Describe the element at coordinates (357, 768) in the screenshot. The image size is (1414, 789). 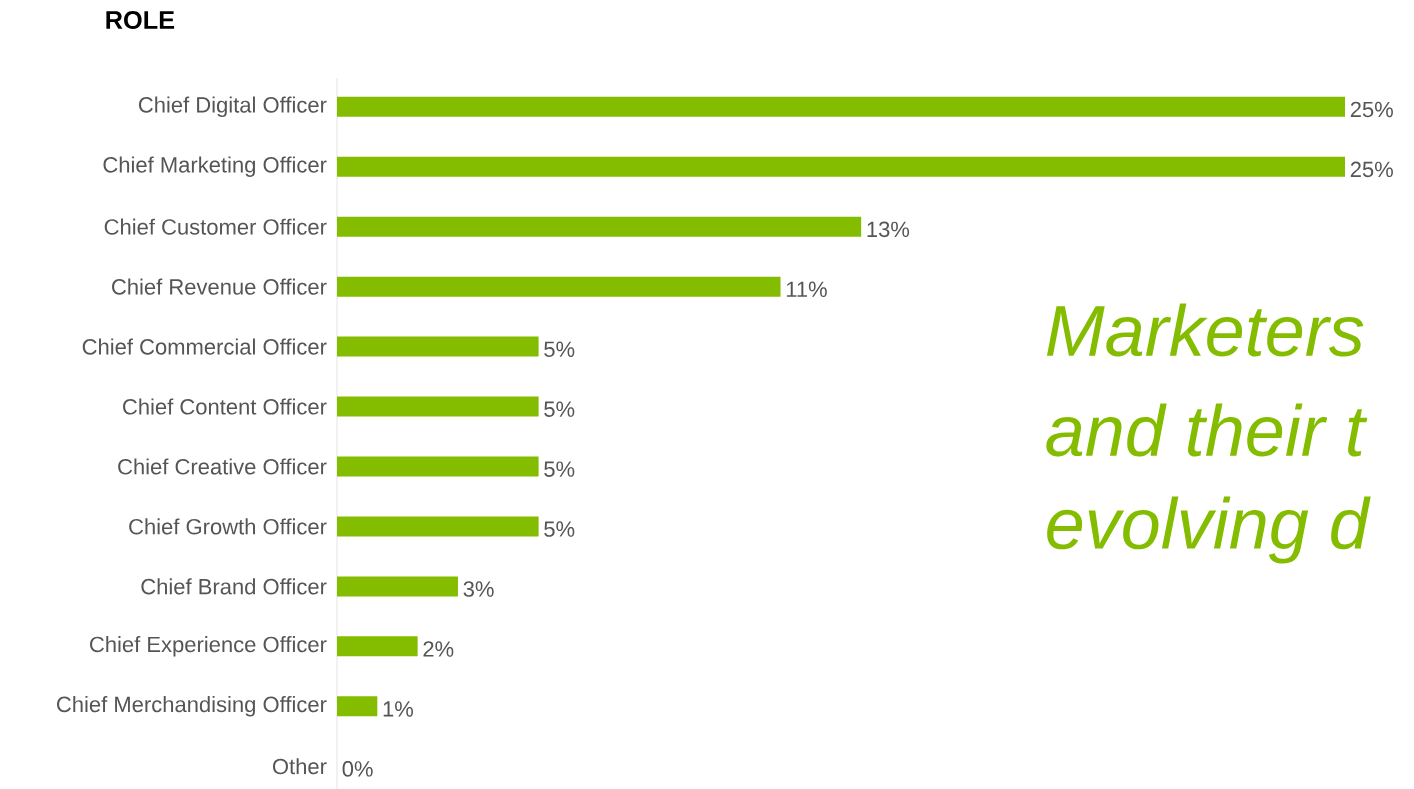
I see `data-label: 0%` at that location.